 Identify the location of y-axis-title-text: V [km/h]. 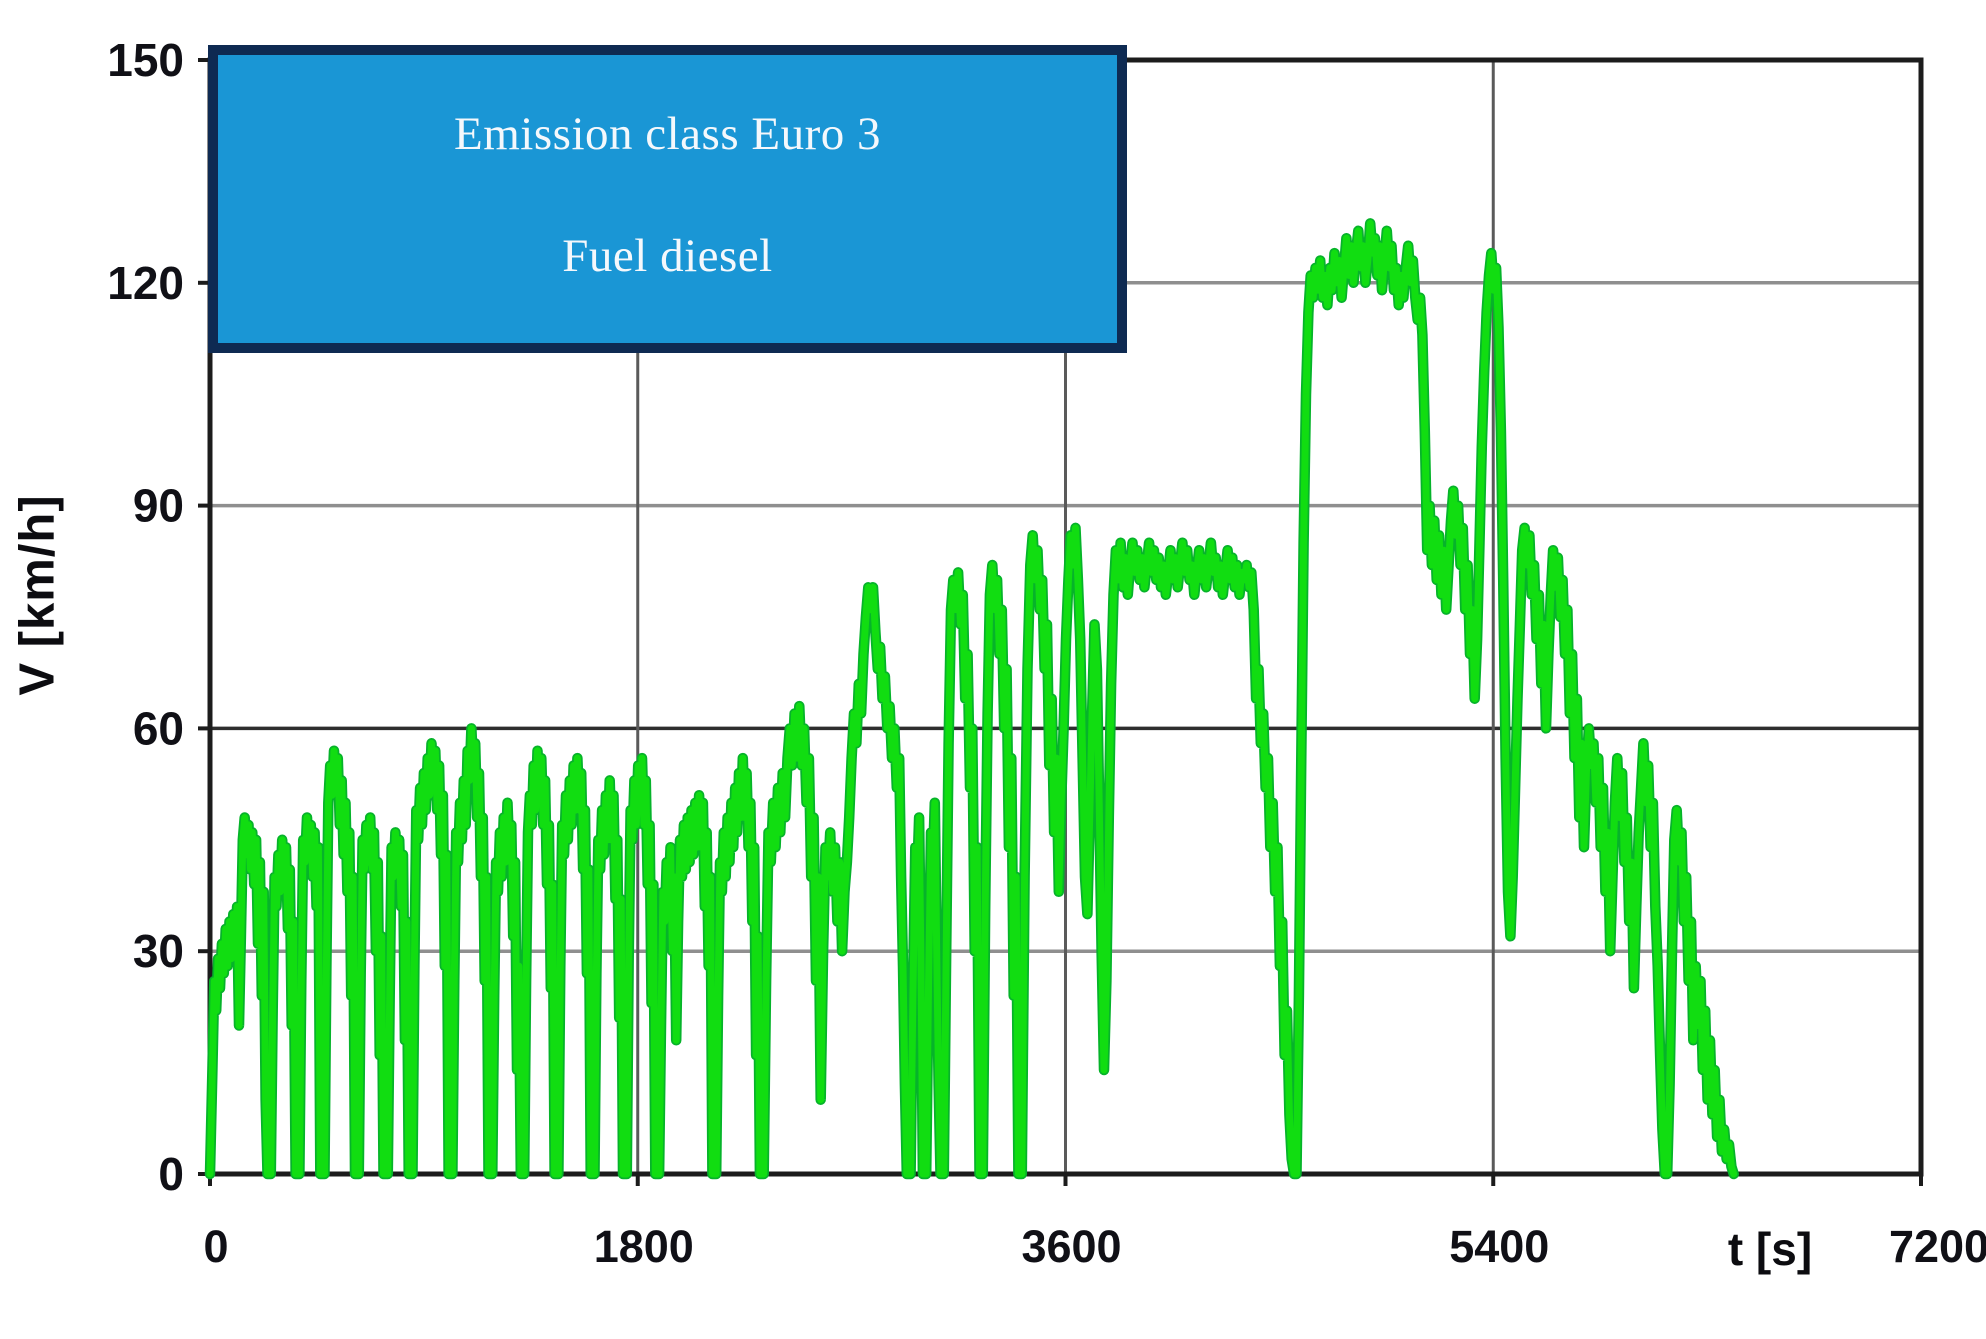
(38, 595).